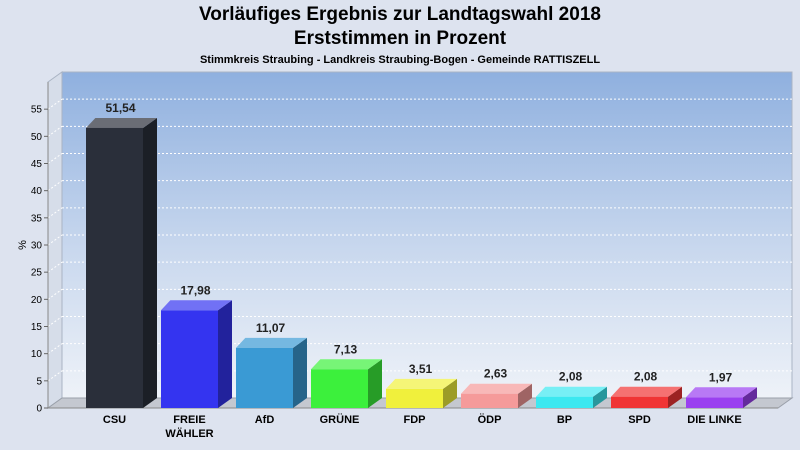  Describe the element at coordinates (114, 420) in the screenshot. I see `x-tick-label: CSU` at that location.